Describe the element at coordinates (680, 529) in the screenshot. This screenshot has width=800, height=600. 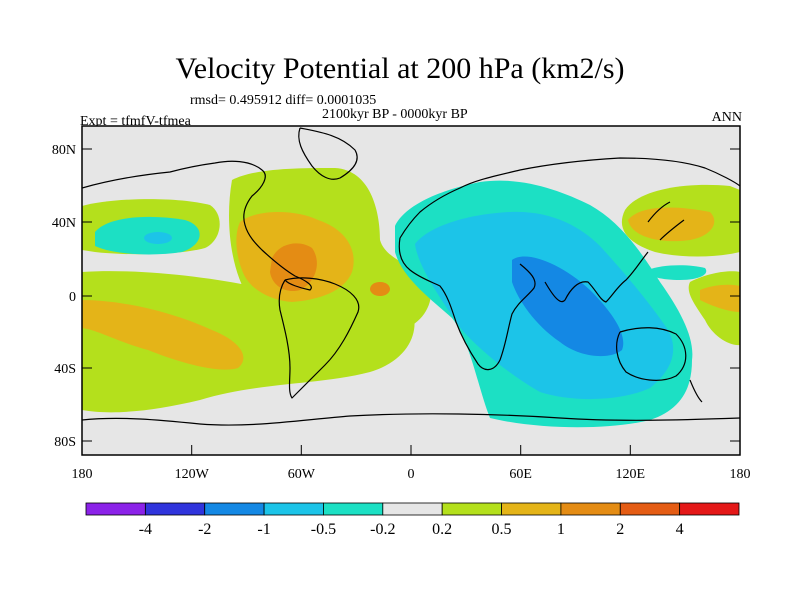
I see `colorbar-tick-label: 4` at that location.